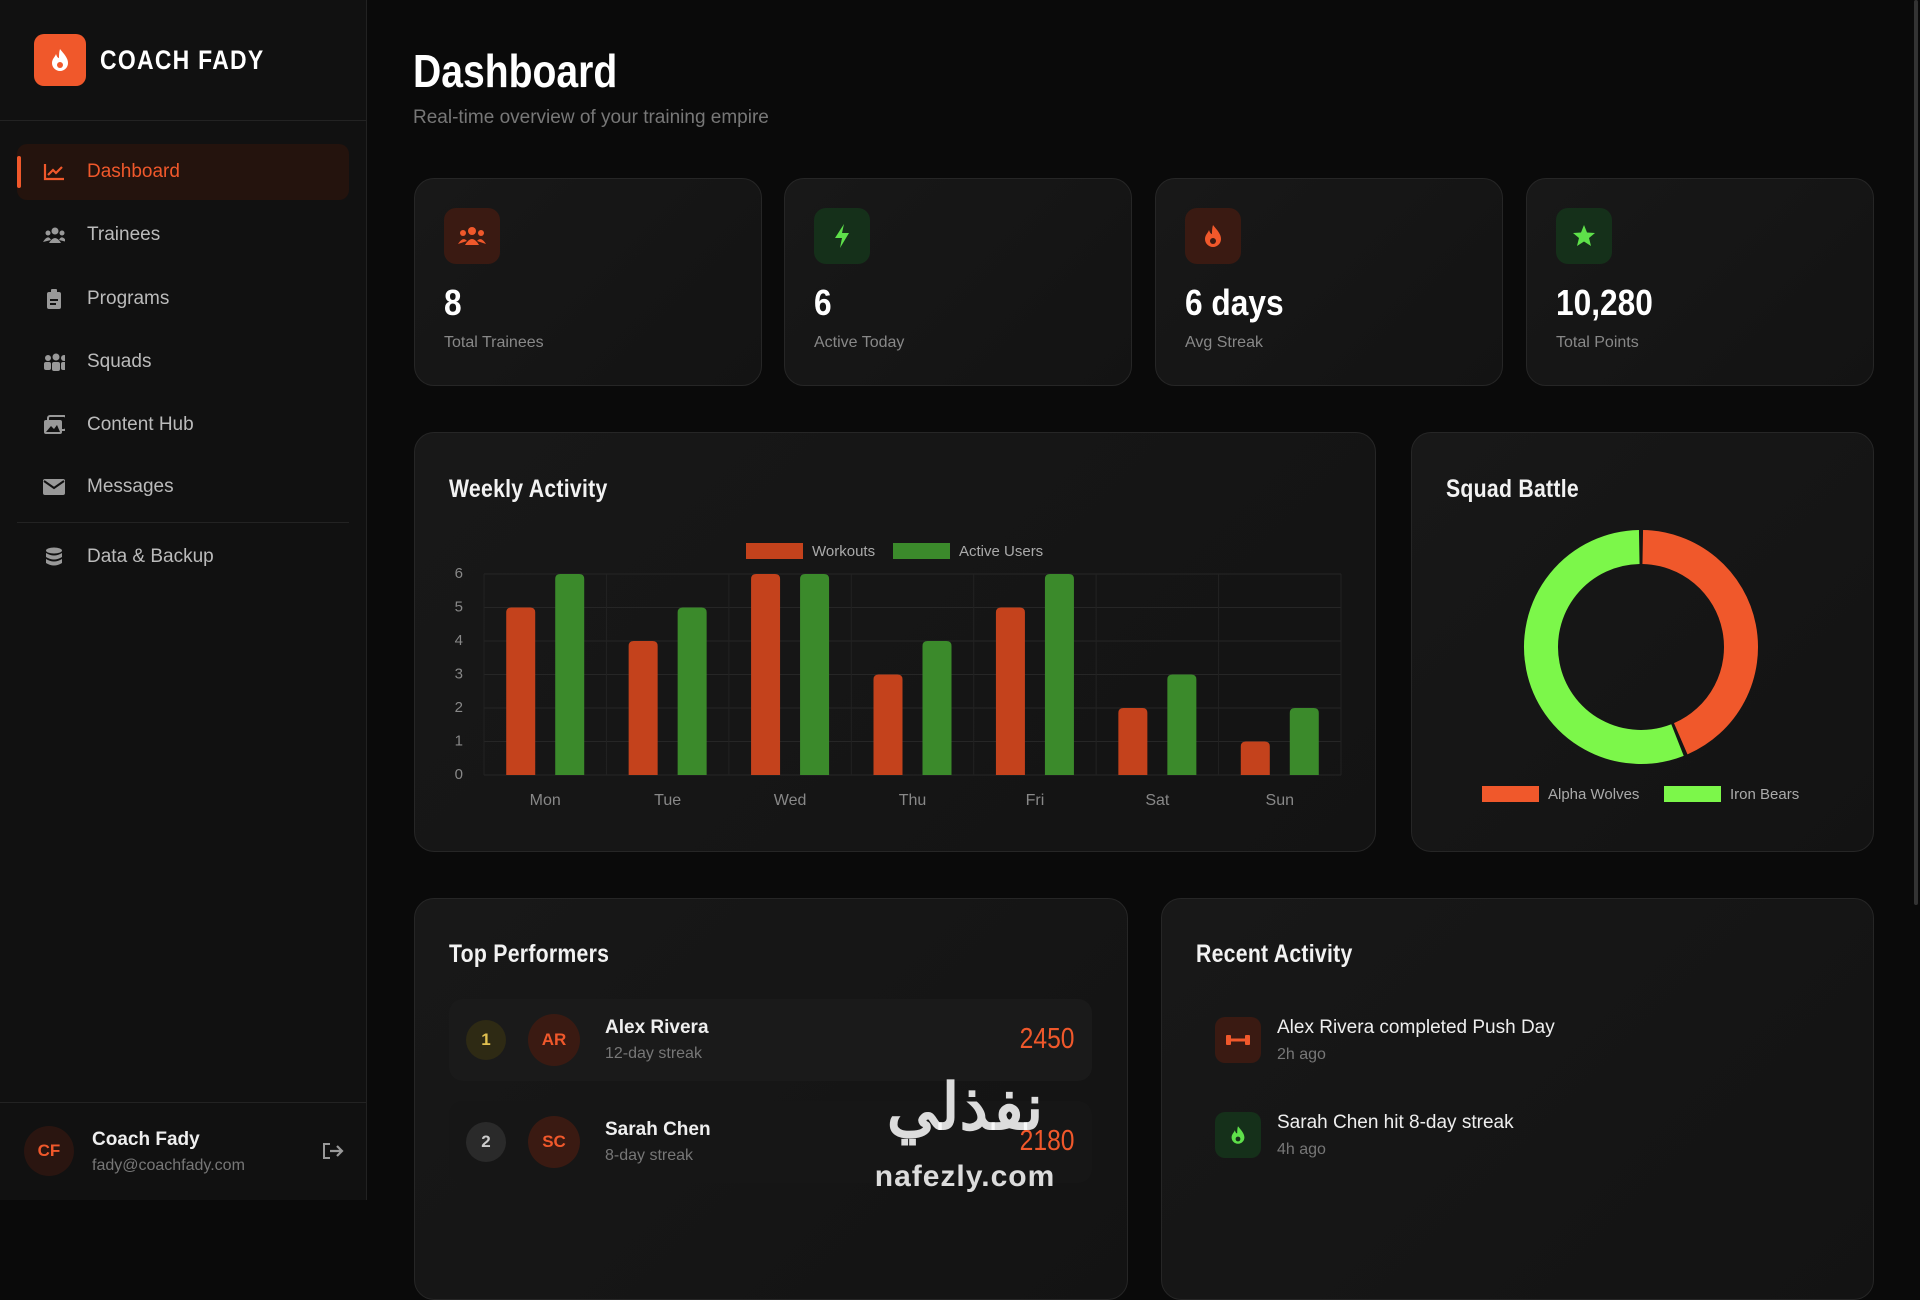 The width and height of the screenshot is (1920, 1300). I want to click on nav-label: Content Hub, so click(140, 424).